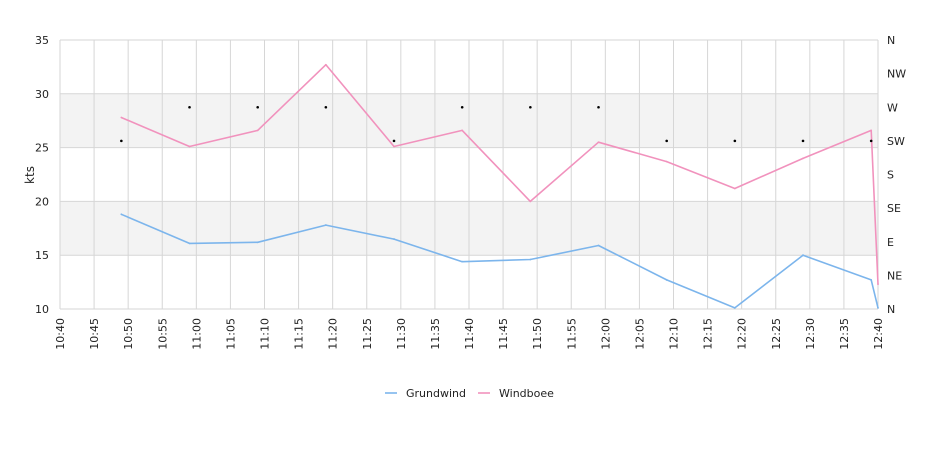  Describe the element at coordinates (401, 334) in the screenshot. I see `x-tick-label: 11:30` at that location.